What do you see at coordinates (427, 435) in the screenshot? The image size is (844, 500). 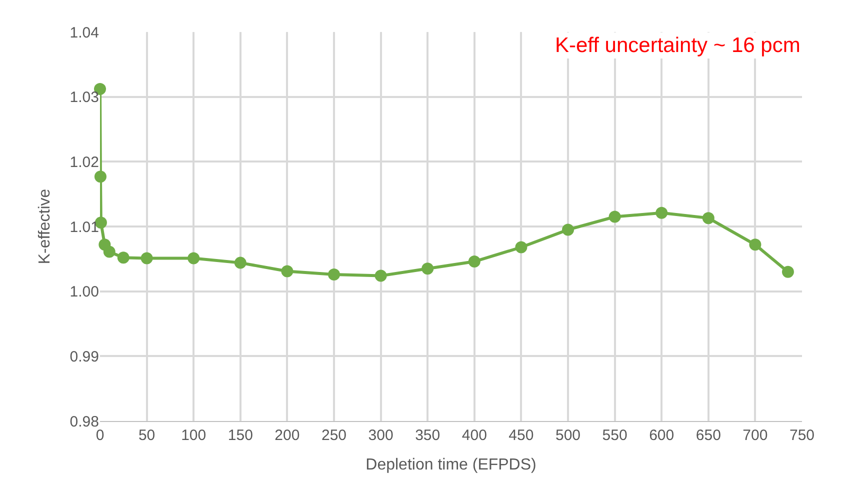 I see `x-tick-label: 350` at bounding box center [427, 435].